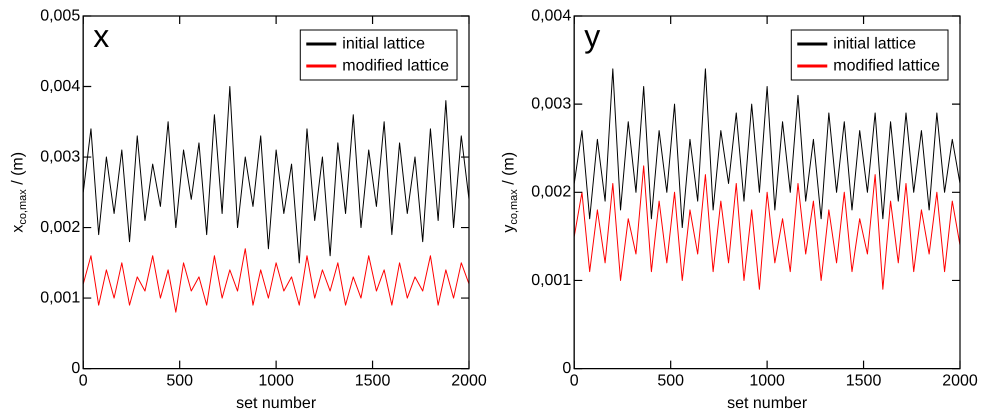 The width and height of the screenshot is (982, 417). Describe the element at coordinates (60, 15) in the screenshot. I see `y-tick-label: 0,005` at that location.